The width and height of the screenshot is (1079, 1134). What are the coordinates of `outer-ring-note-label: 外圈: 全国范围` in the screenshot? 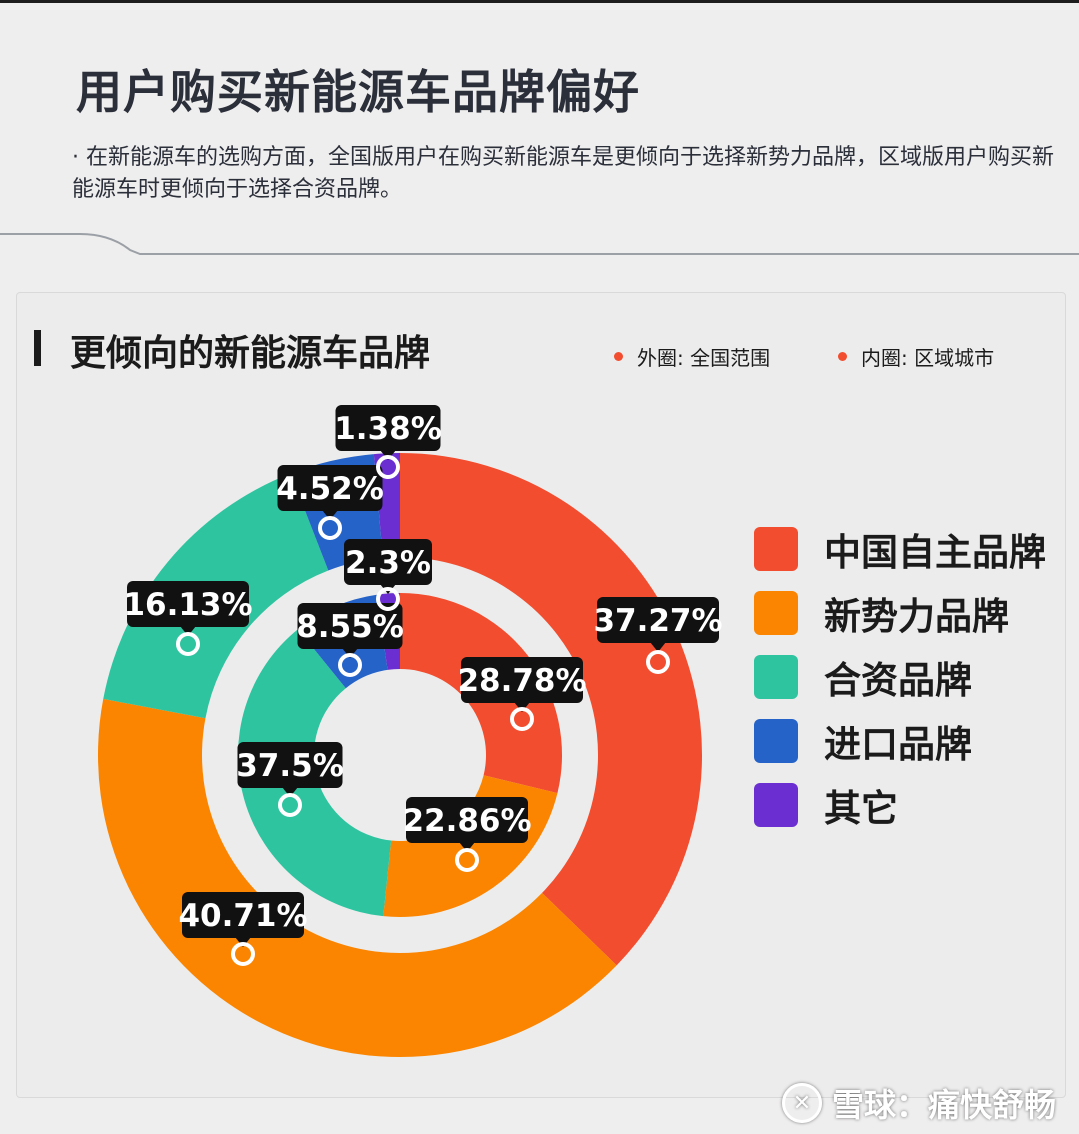 It's located at (704, 358).